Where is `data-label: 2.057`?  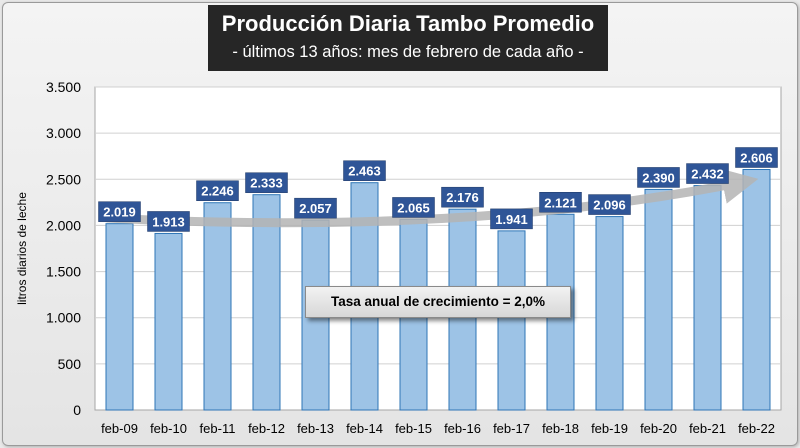 data-label: 2.057 is located at coordinates (315, 208).